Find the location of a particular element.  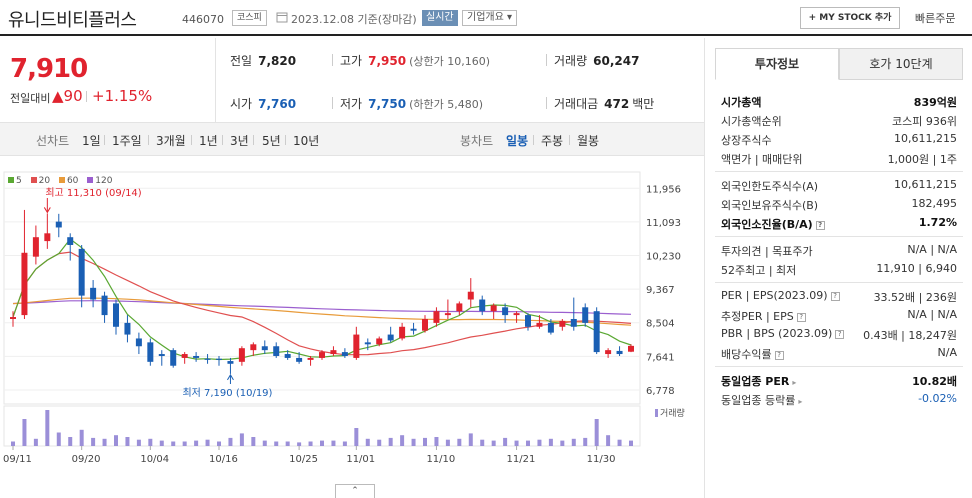

realtime-button: 실시간 is located at coordinates (440, 18).